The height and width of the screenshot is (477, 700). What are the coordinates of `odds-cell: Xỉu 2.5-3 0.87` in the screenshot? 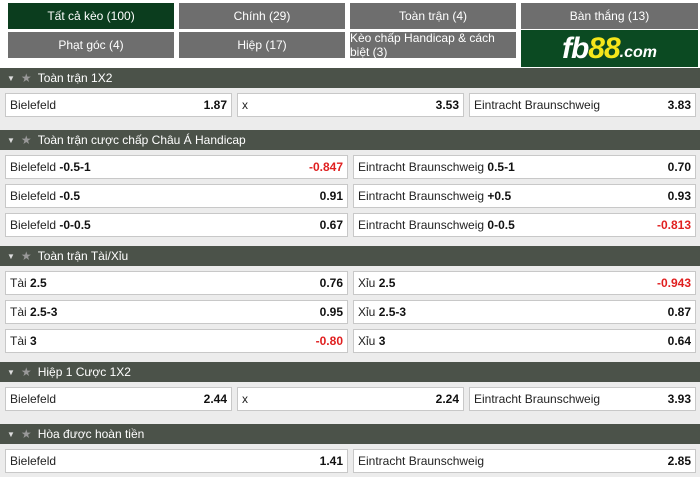 It's located at (524, 312).